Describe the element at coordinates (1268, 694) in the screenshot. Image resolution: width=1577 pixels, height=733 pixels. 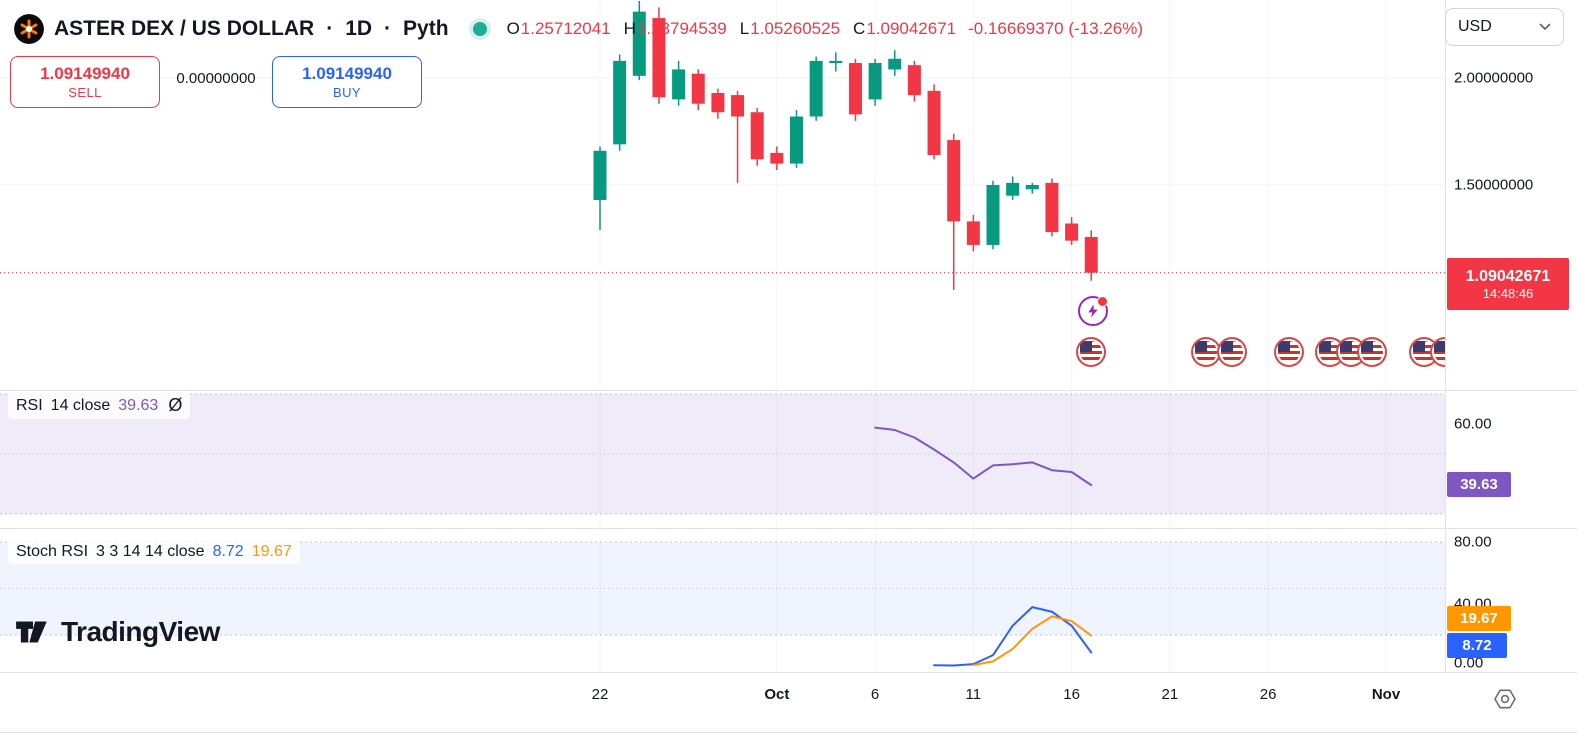
I see `time-tick-label: 26` at that location.